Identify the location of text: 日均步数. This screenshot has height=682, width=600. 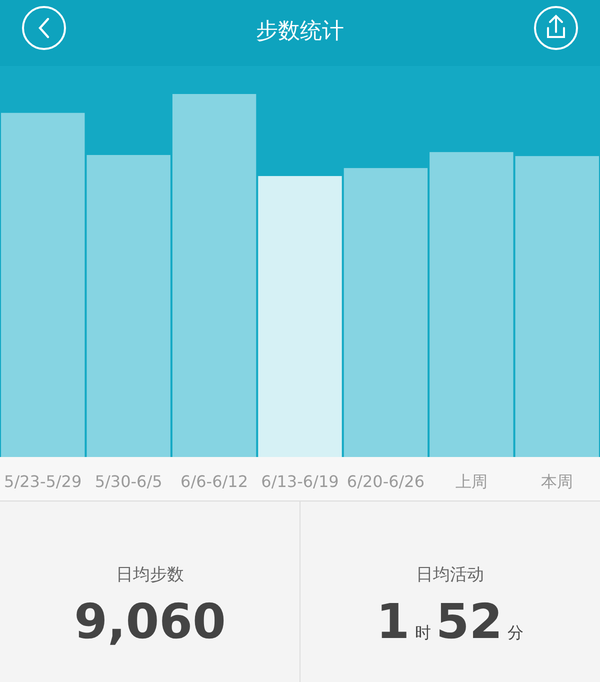
(150, 575).